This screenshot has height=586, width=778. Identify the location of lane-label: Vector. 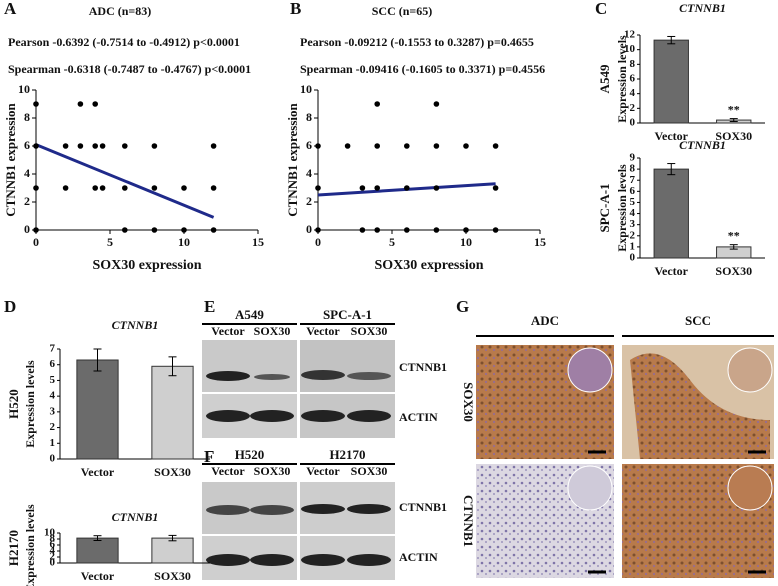
(323, 471).